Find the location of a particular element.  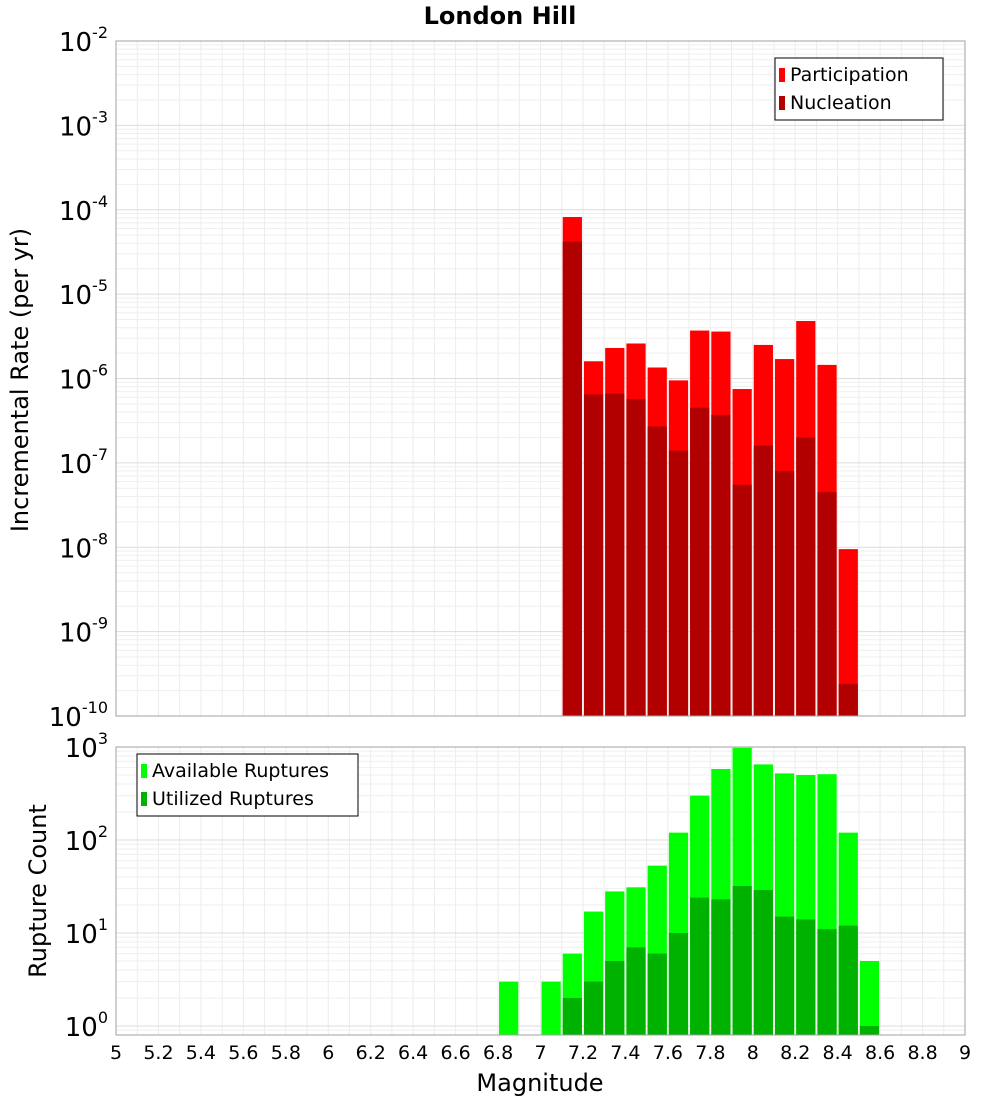

count-y-axis-label: Rupture Count is located at coordinates (38, 891).